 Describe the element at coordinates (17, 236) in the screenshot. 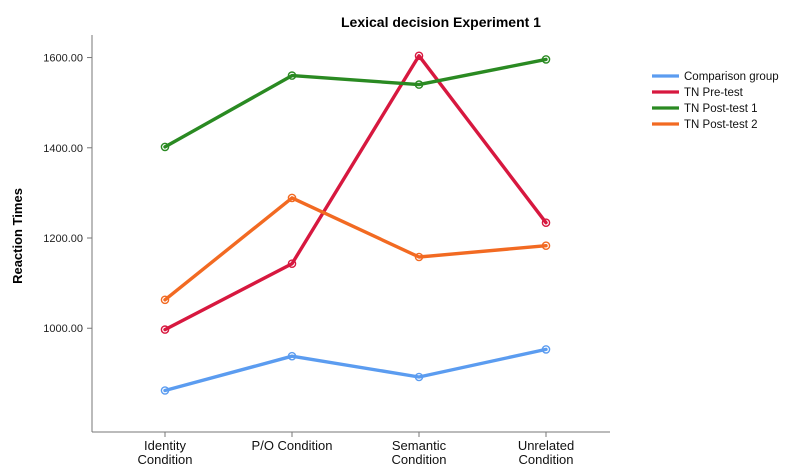

I see `y-axis-label: Reaction Times` at that location.